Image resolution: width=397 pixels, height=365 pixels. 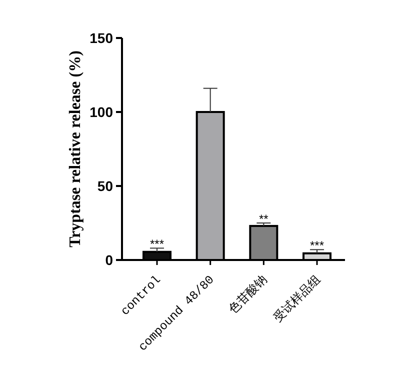 I want to click on x-tick-label: 色苷酸钠, so click(x=248, y=294).